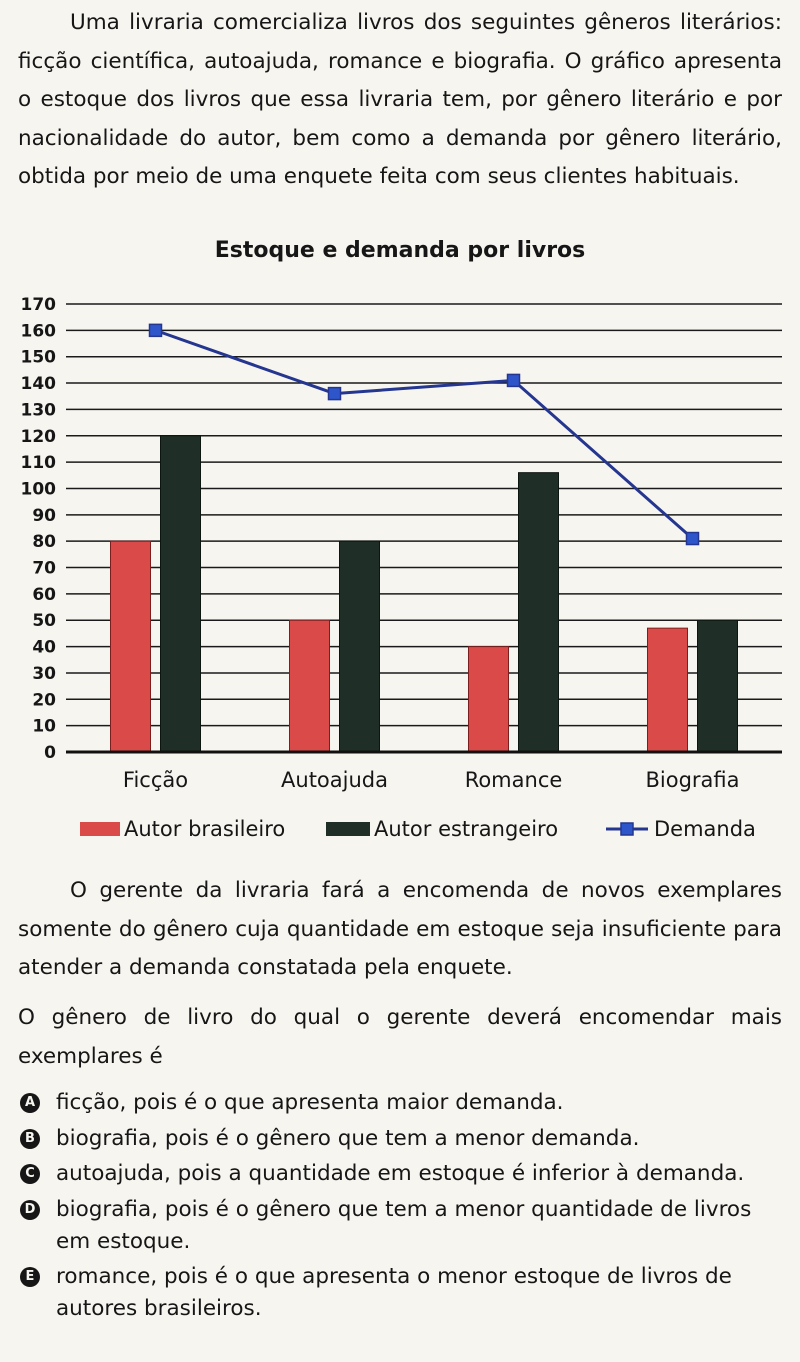 Image resolution: width=800 pixels, height=1362 pixels. I want to click on legend-marker-demanda, so click(627, 829).